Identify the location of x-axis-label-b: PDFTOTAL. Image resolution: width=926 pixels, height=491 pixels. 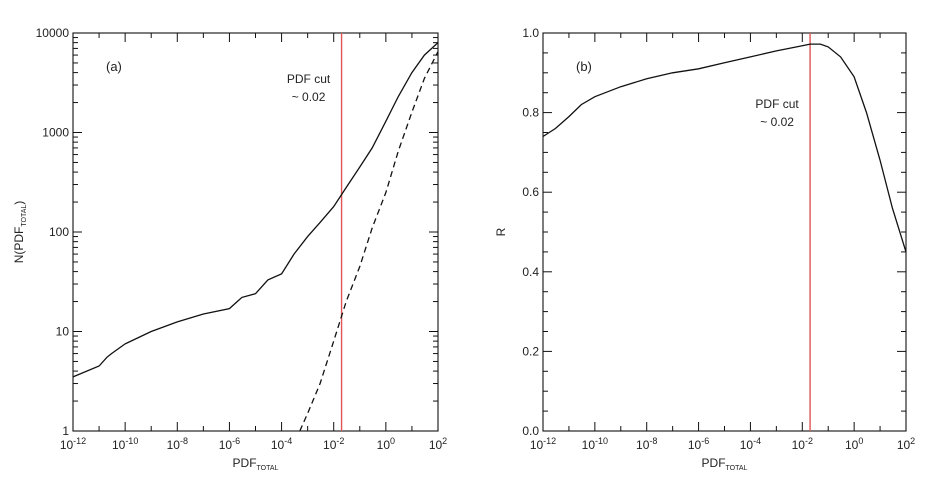
(725, 464).